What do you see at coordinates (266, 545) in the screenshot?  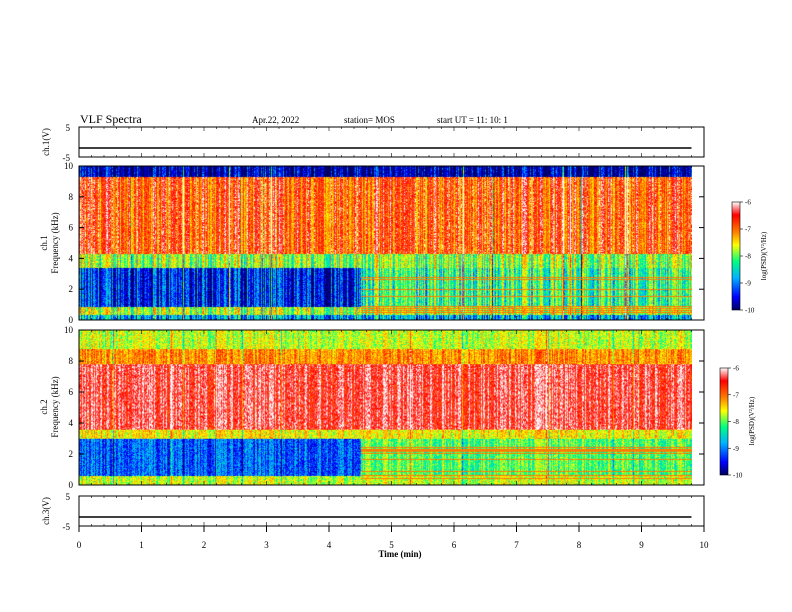 I see `time-tick-label: 3` at bounding box center [266, 545].